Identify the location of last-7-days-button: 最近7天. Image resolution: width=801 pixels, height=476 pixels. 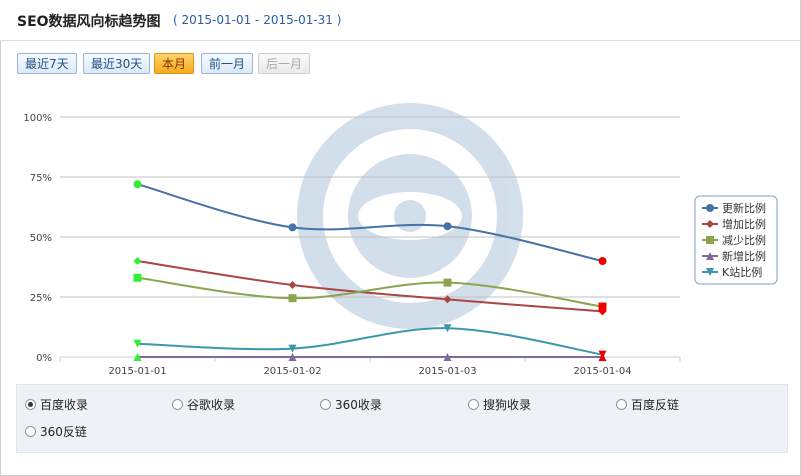
(47, 63).